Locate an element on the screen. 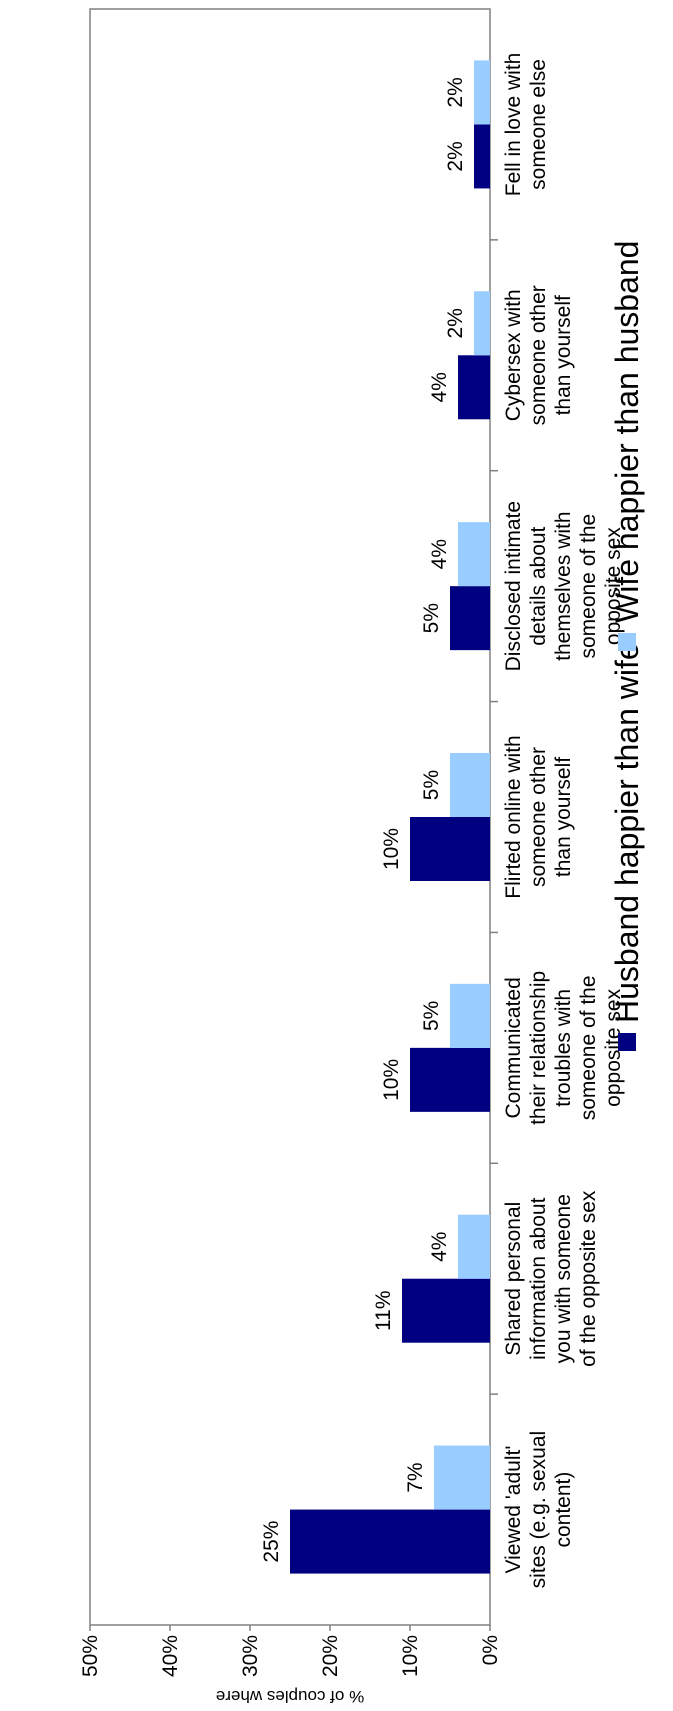  legend-label-husband: Husband happier than wife is located at coordinates (627, 832).